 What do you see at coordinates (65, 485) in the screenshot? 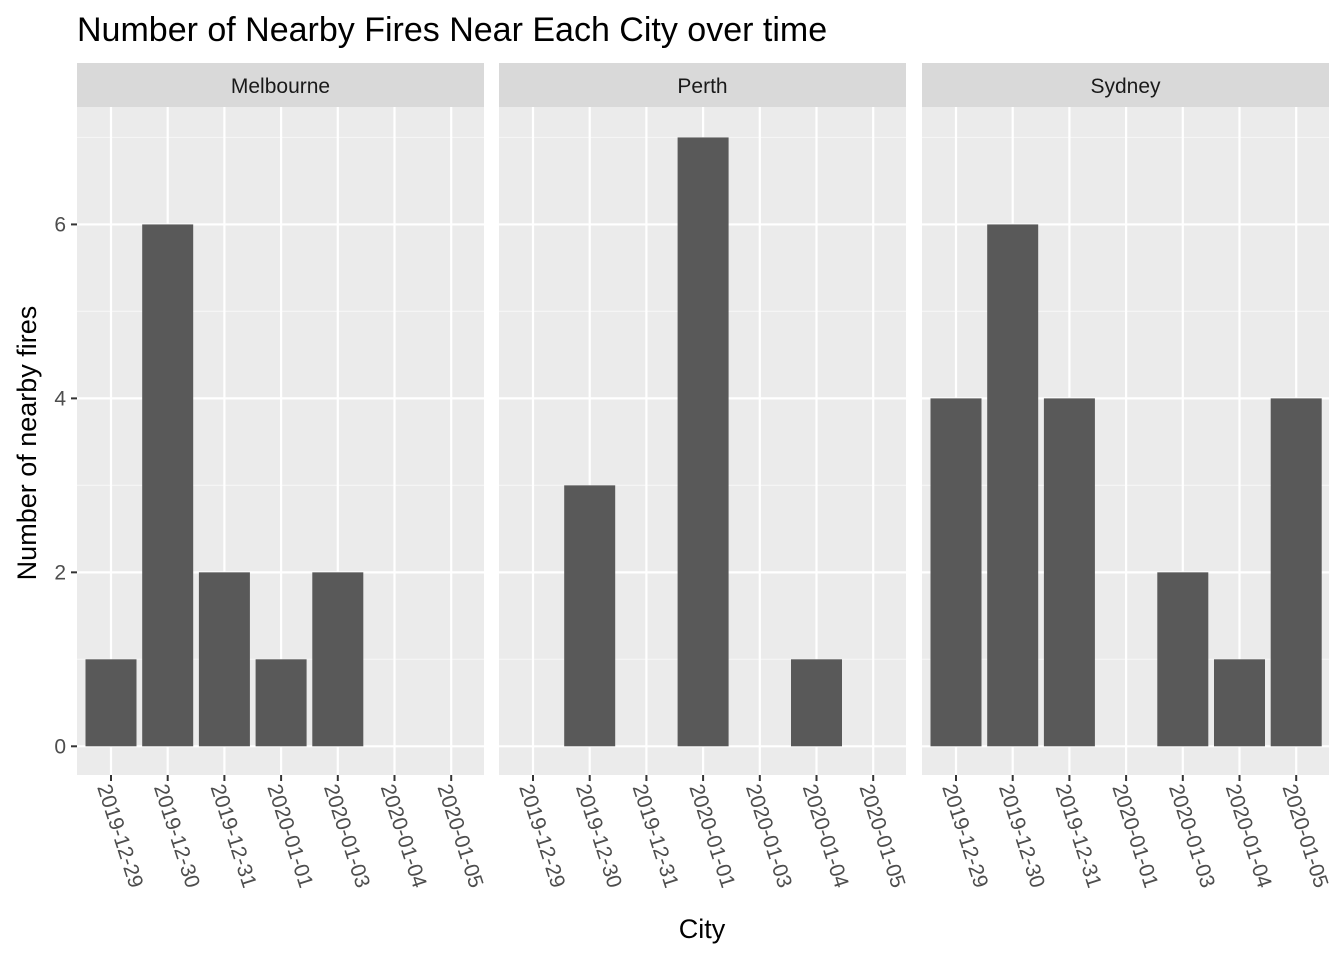
I see `y-axis: 0 2 4 6` at bounding box center [65, 485].